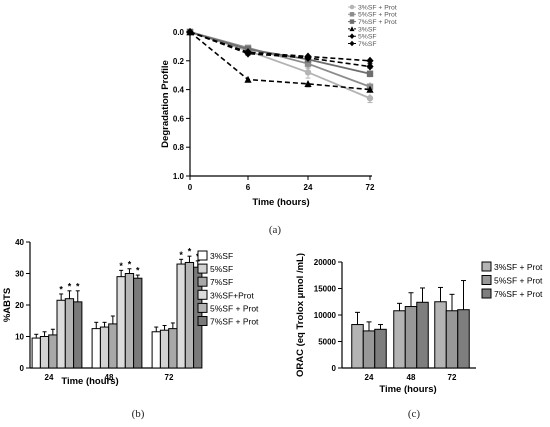  Describe the element at coordinates (179, 90) in the screenshot. I see `y-tick-label: 0.4` at that location.